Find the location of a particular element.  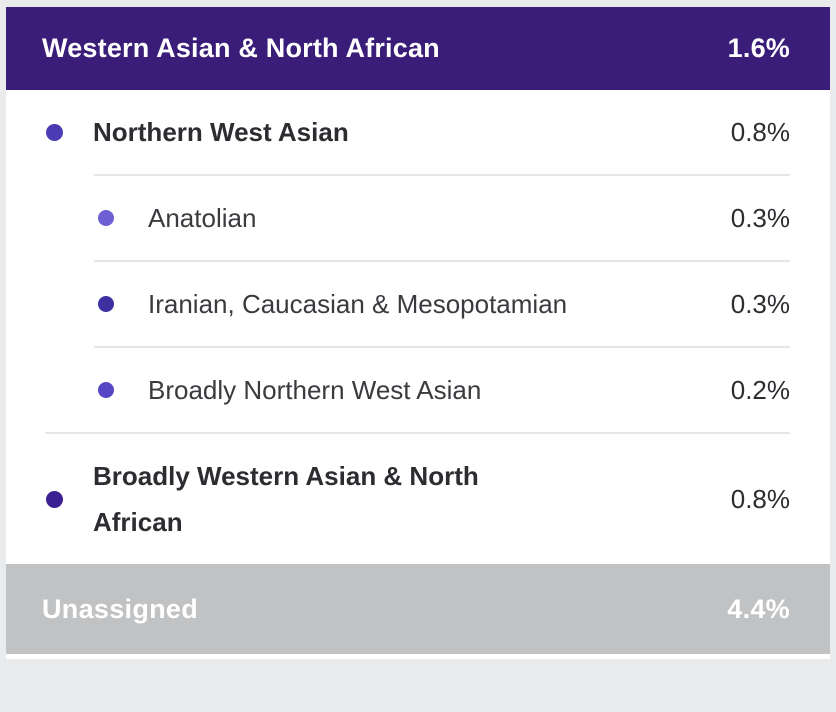

unassigned-bar: Unassigned 4.4% is located at coordinates (418, 609).